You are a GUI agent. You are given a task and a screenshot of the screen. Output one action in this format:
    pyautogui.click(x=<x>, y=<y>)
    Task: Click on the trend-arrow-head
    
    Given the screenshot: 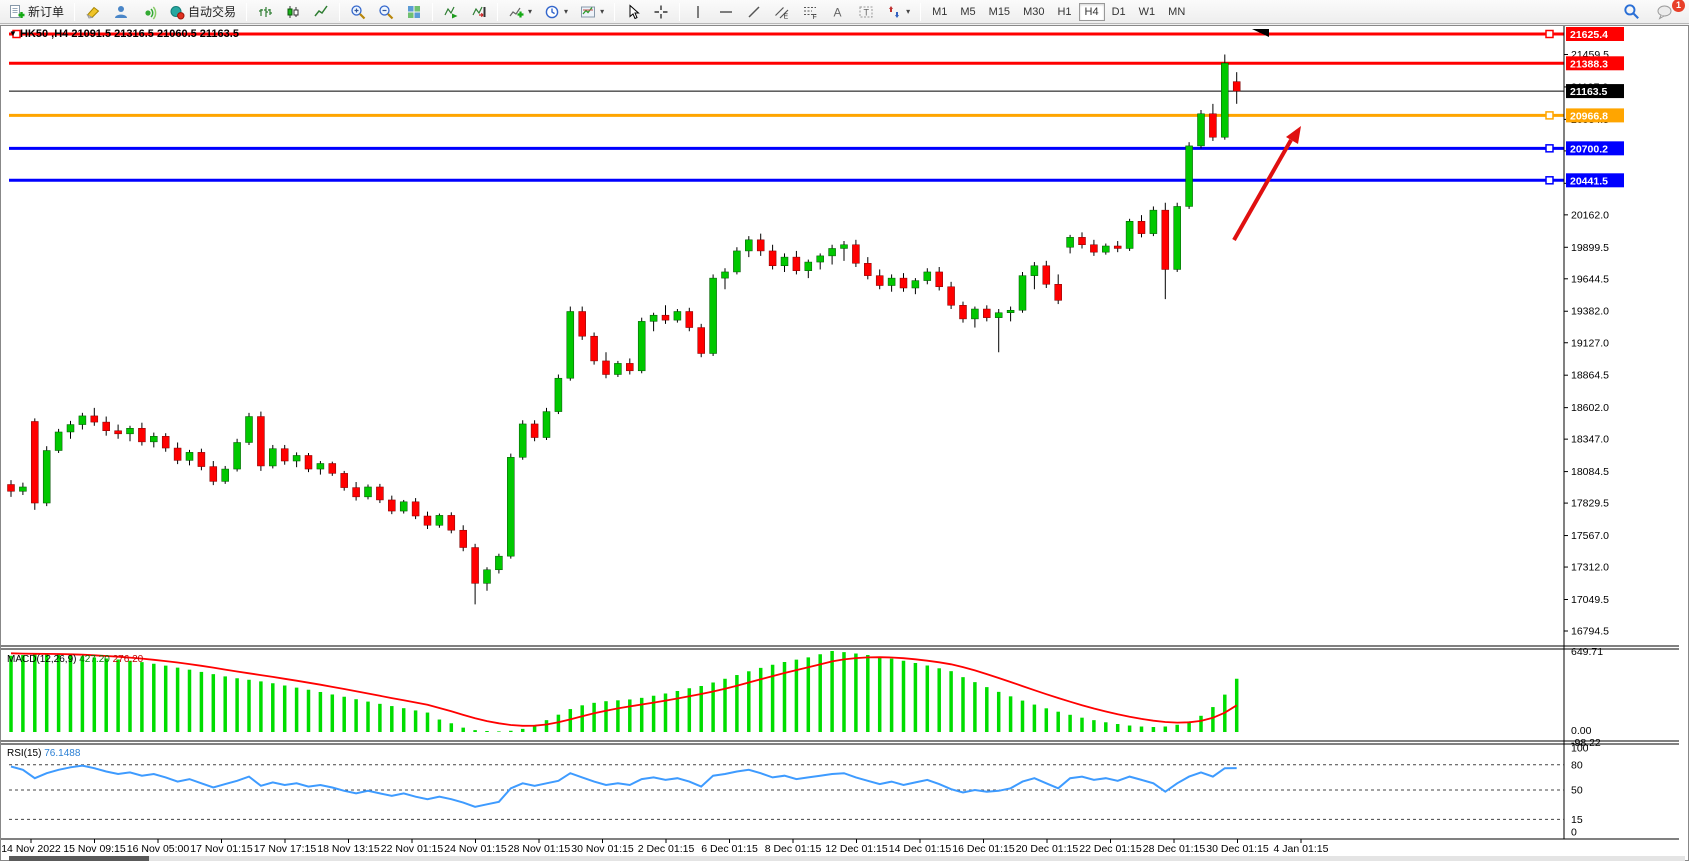 What is the action you would take?
    pyautogui.click(x=1293, y=135)
    